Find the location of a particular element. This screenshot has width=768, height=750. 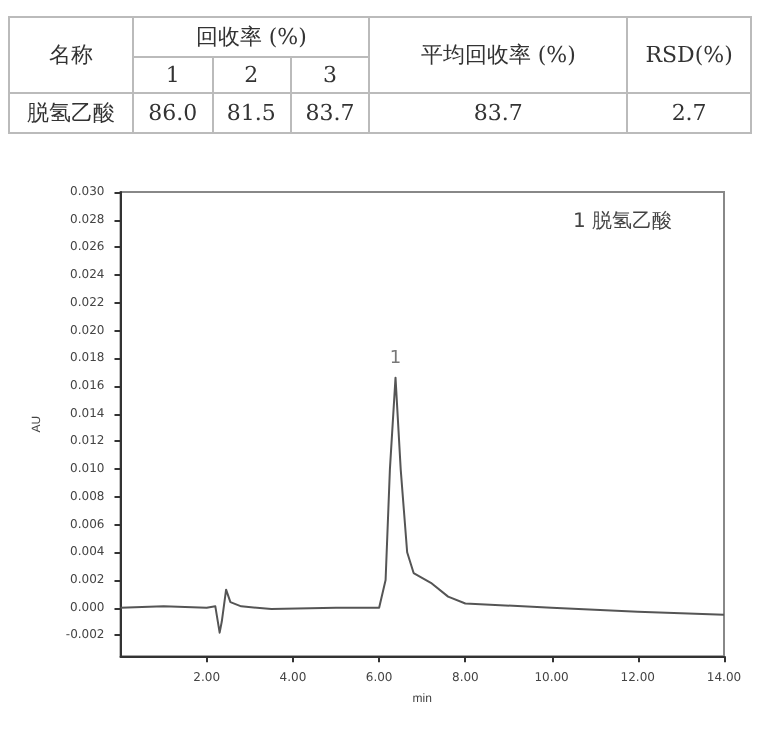

text: 86.0 is located at coordinates (173, 113).